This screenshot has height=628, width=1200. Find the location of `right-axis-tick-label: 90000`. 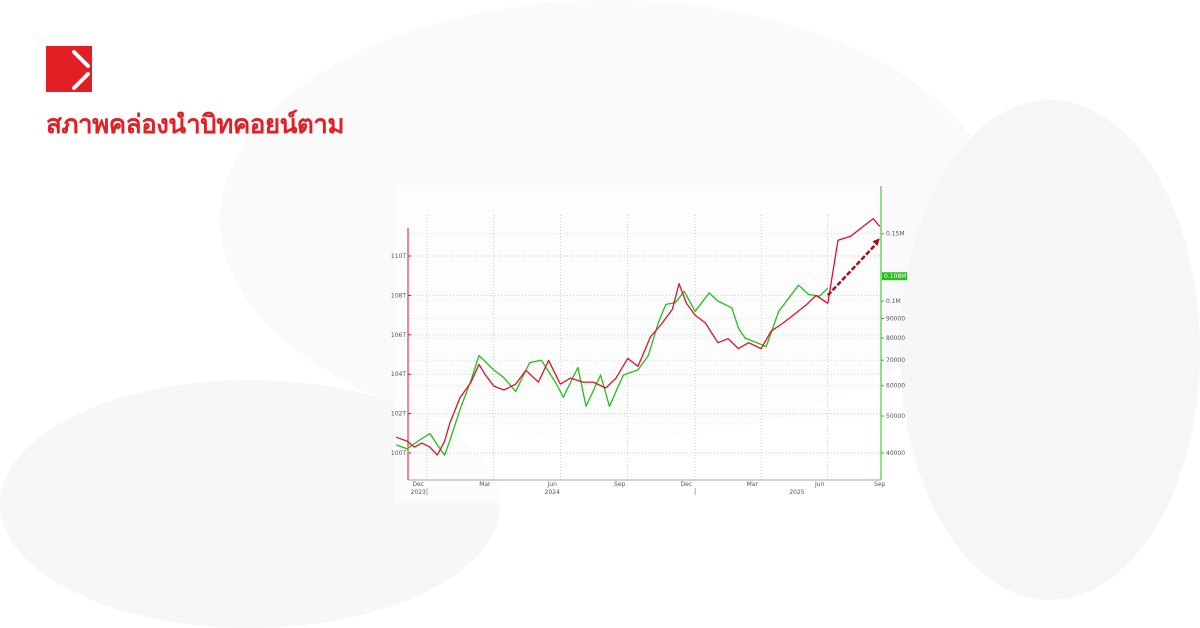

right-axis-tick-label: 90000 is located at coordinates (895, 318).